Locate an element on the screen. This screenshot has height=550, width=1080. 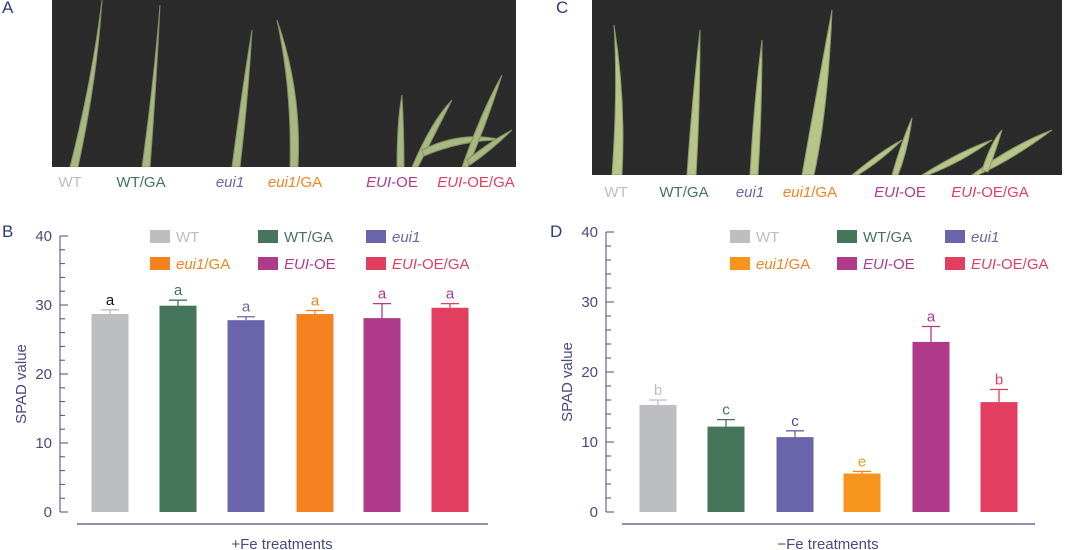
legend-label: EUI-OE/GA is located at coordinates (1010, 264).